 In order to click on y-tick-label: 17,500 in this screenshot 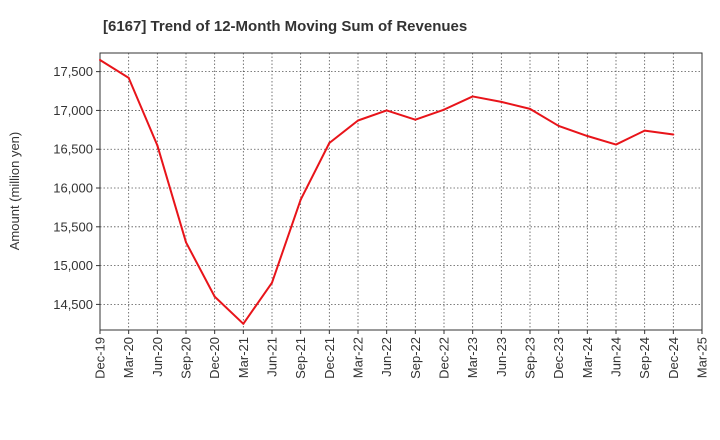, I will do `click(73, 71)`.